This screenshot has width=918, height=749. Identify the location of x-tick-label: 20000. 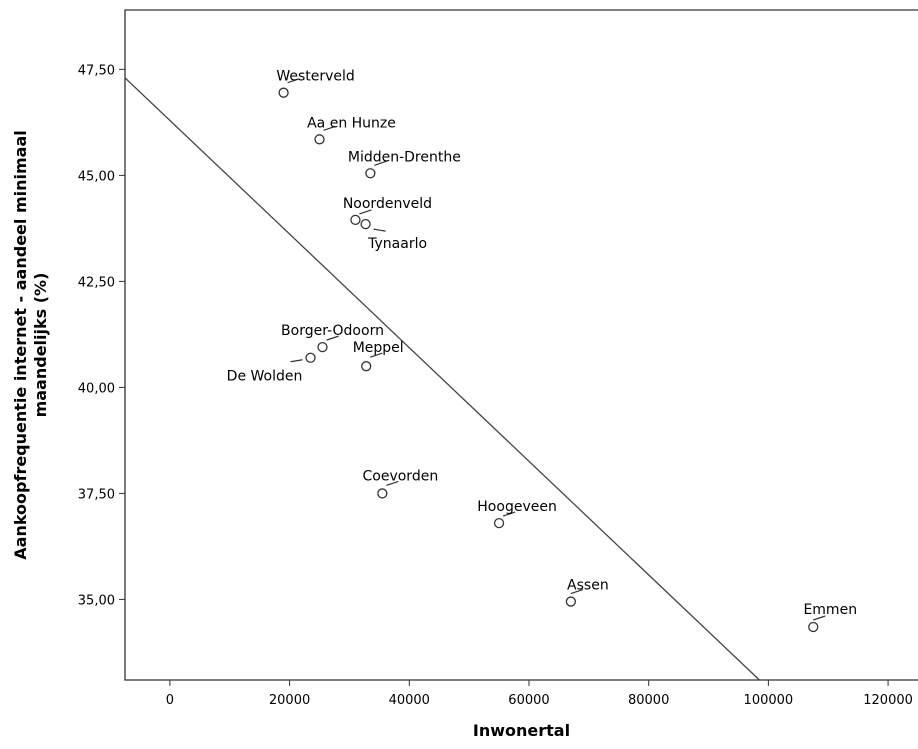
(289, 700).